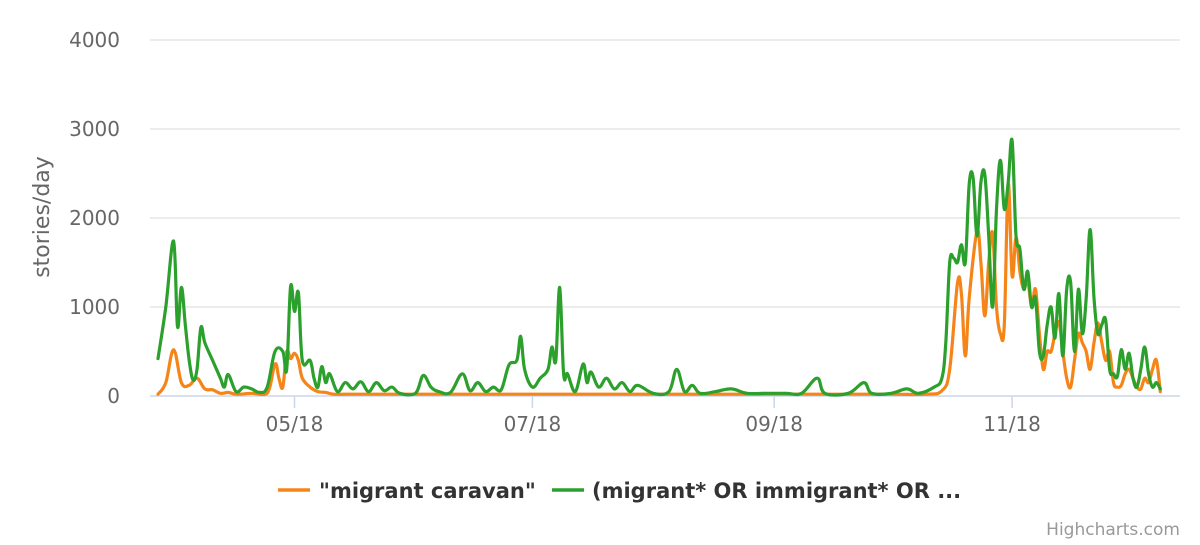 The image size is (1200, 545). What do you see at coordinates (113, 396) in the screenshot?
I see `y-tick-label: 0` at bounding box center [113, 396].